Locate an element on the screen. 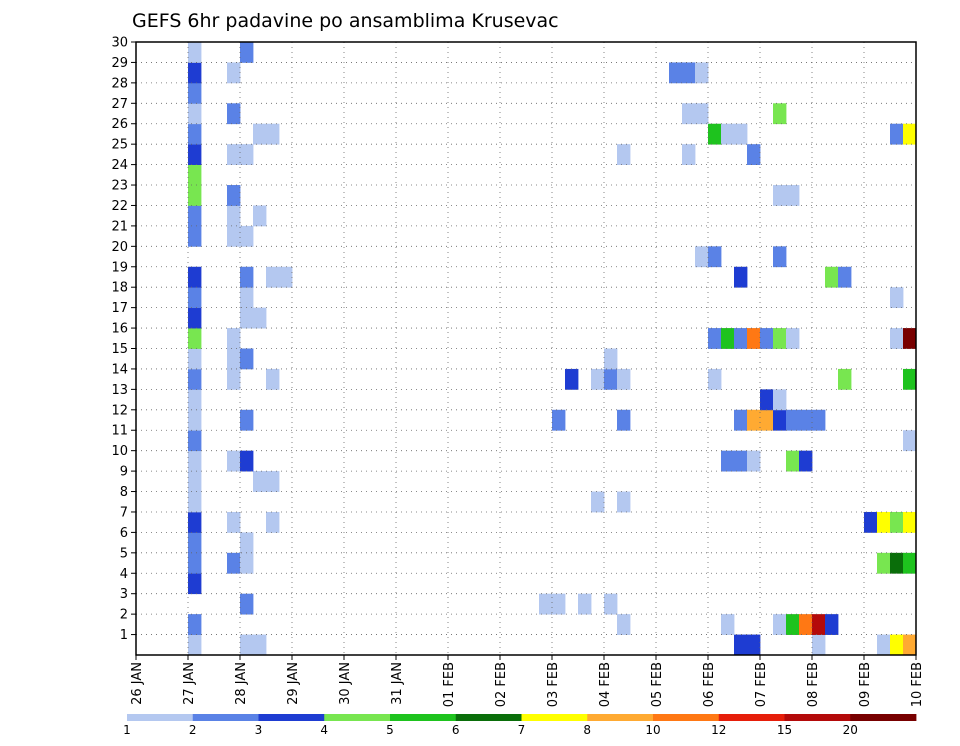 The width and height of the screenshot is (960, 746). x-tick-label: 05 FEB is located at coordinates (657, 684).